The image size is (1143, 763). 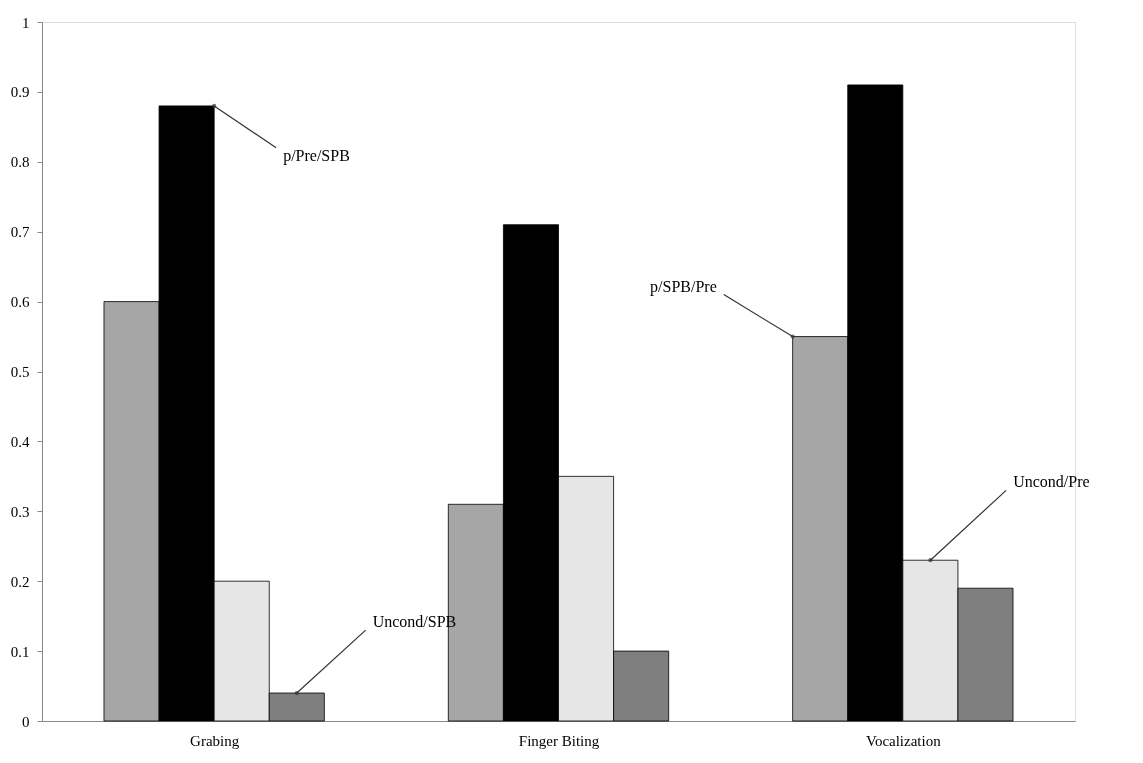 What do you see at coordinates (20, 581) in the screenshot?
I see `y-tick-label: 0.2` at bounding box center [20, 581].